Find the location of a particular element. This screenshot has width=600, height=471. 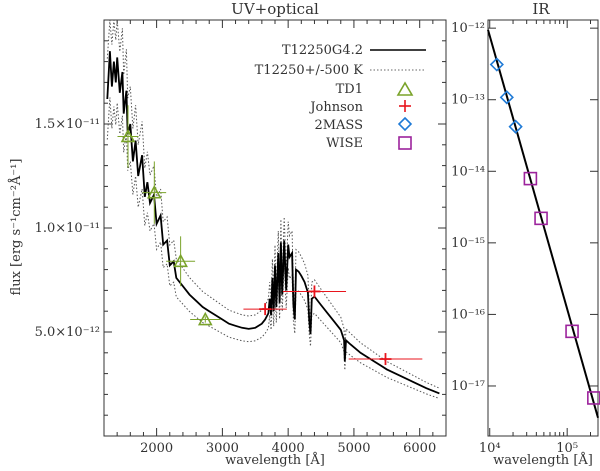

legend-square-icon is located at coordinates (405, 143).